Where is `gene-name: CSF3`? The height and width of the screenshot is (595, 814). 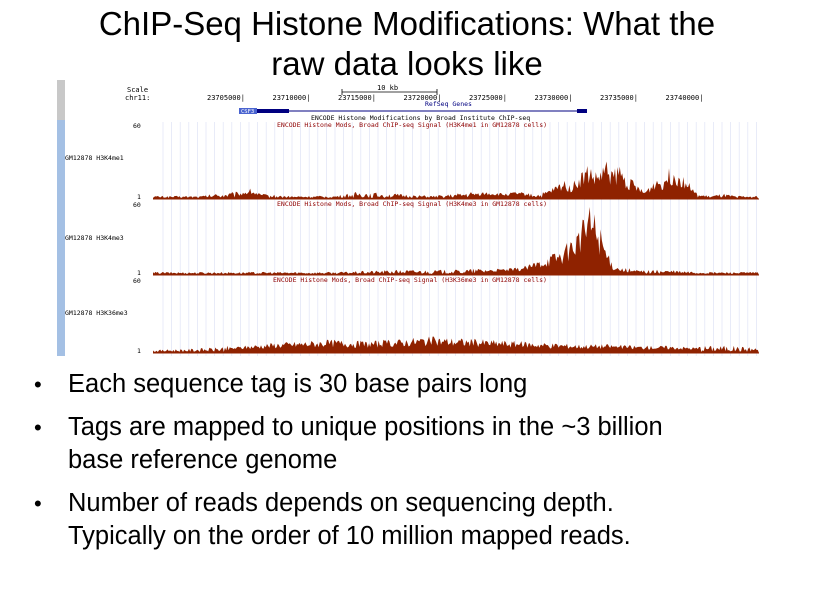 gene-name: CSF3 is located at coordinates (247, 112).